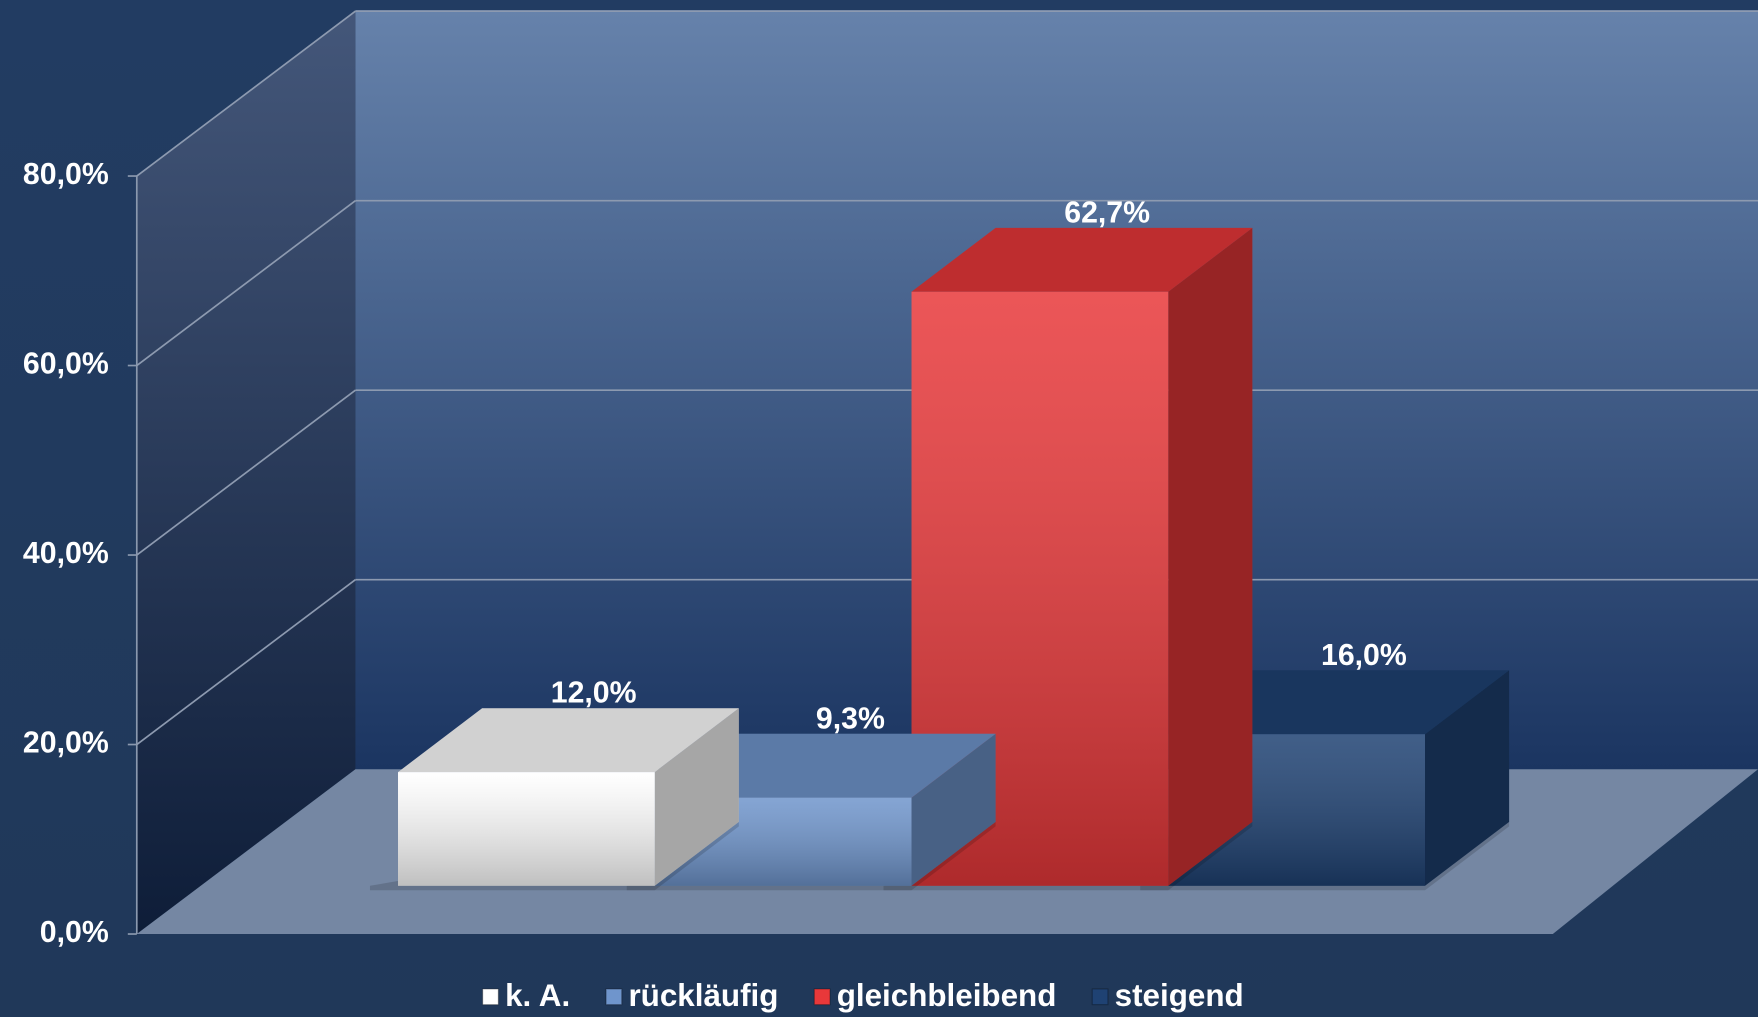  I want to click on y-tick-label: 80,0%, so click(66, 174).